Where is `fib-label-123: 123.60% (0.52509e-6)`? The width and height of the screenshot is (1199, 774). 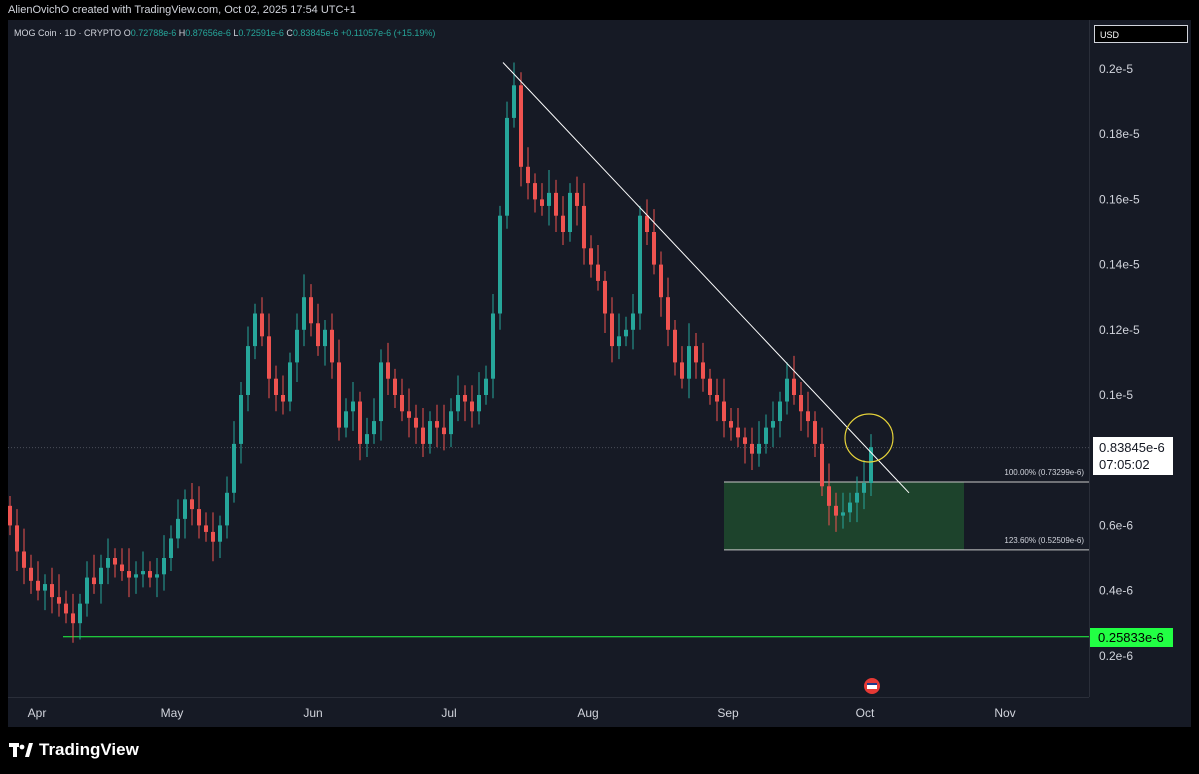
fib-label-123: 123.60% (0.52509e-6) is located at coordinates (1044, 540).